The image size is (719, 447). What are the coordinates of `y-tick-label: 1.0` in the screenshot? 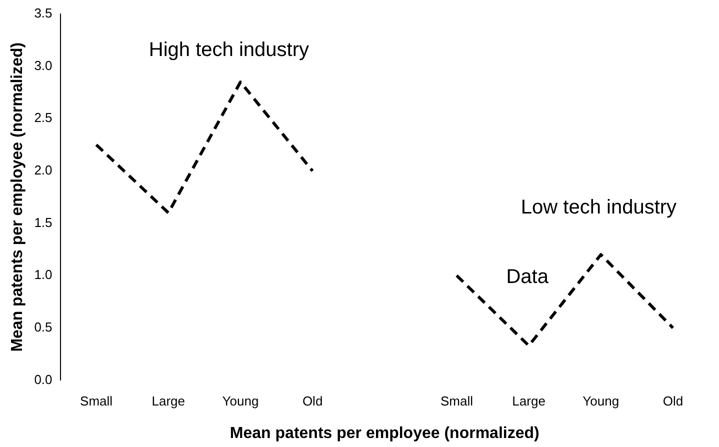 It's located at (43, 274).